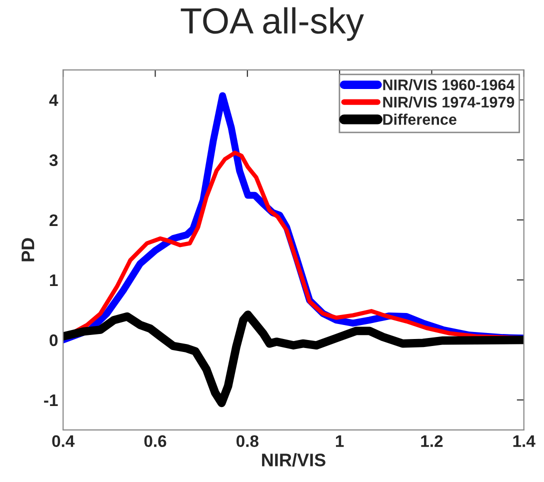 The width and height of the screenshot is (544, 482). Describe the element at coordinates (524, 441) in the screenshot. I see `x-tick-label: 1.4` at that location.